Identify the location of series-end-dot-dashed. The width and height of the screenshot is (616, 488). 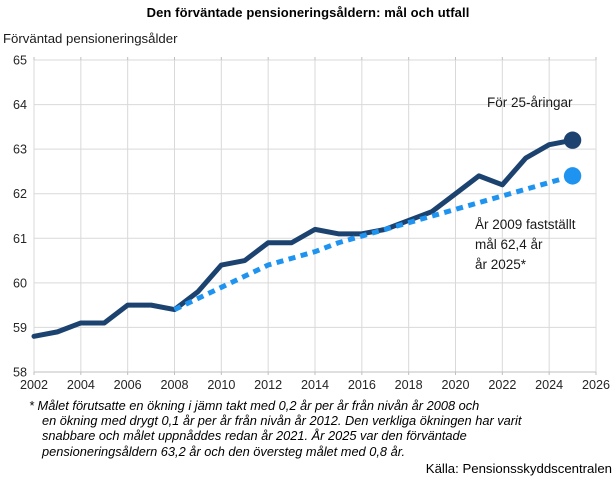
(572, 176).